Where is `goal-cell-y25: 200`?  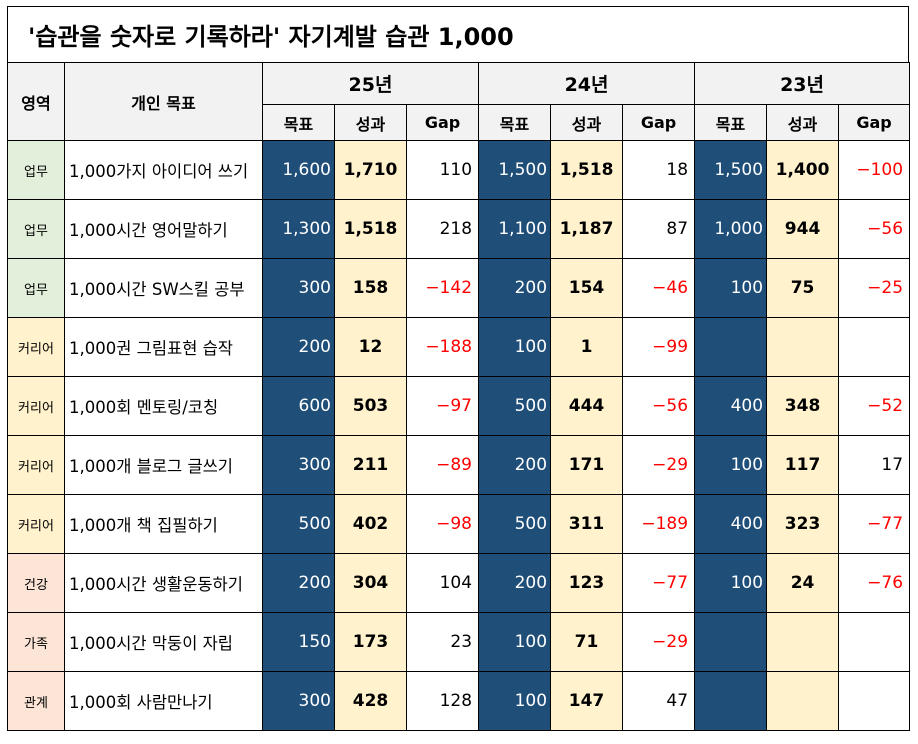
goal-cell-y25: 200 is located at coordinates (298, 583).